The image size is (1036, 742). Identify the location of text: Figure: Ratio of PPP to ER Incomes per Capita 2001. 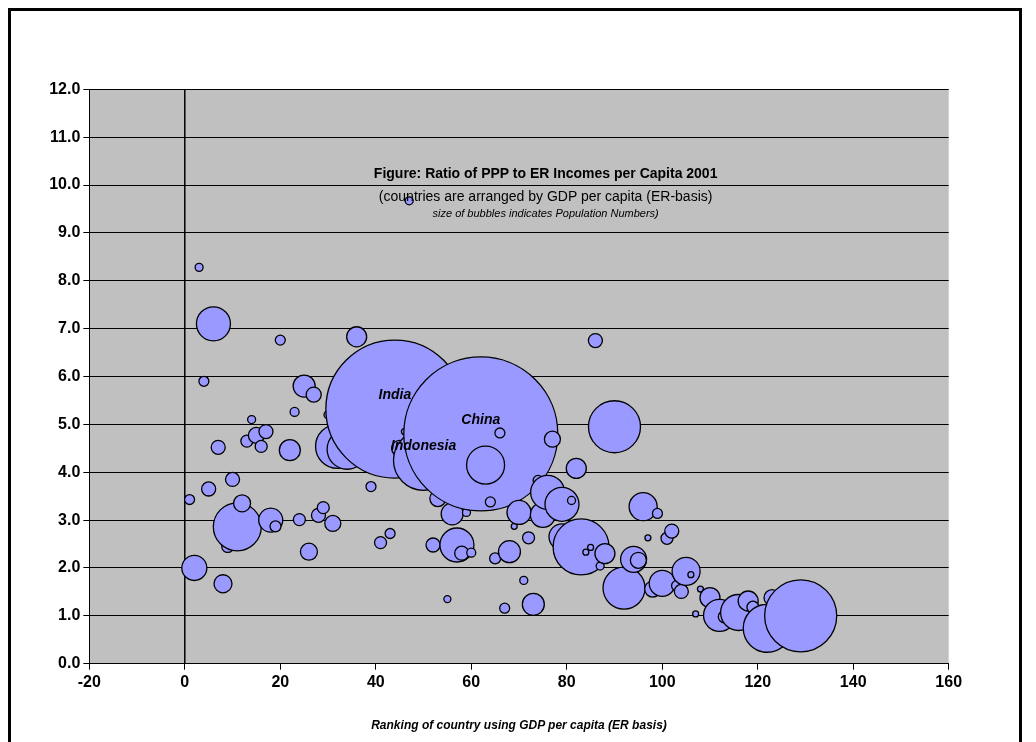
(545, 172).